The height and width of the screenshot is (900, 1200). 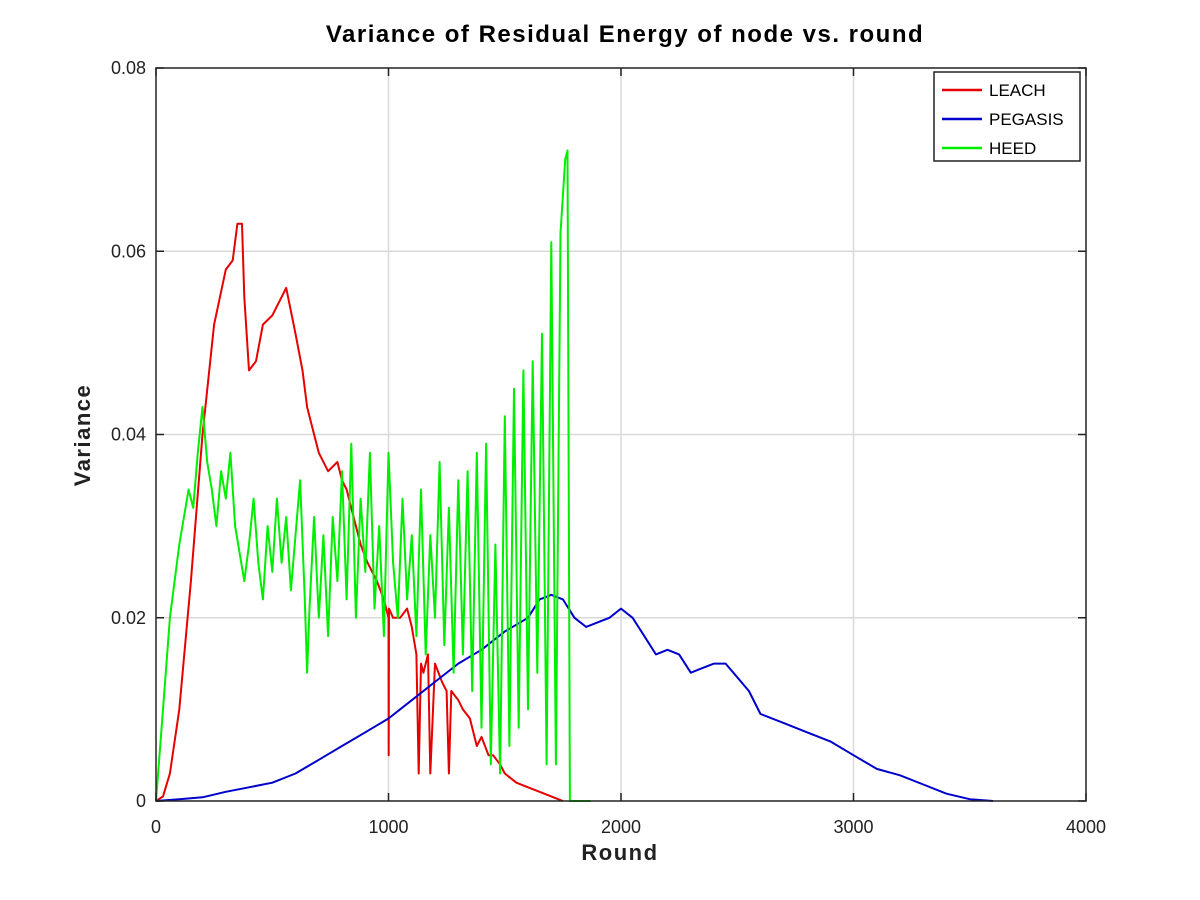 What do you see at coordinates (853, 827) in the screenshot?
I see `x-tick-label: 3000` at bounding box center [853, 827].